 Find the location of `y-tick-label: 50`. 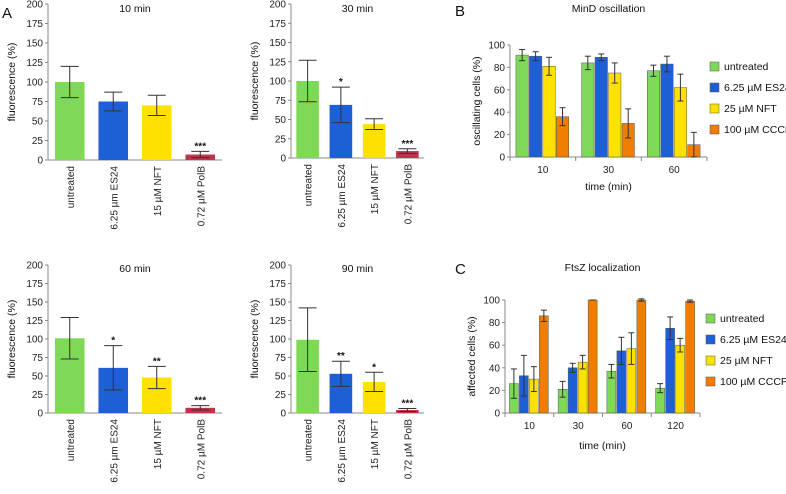

y-tick-label: 50 is located at coordinates (281, 120).